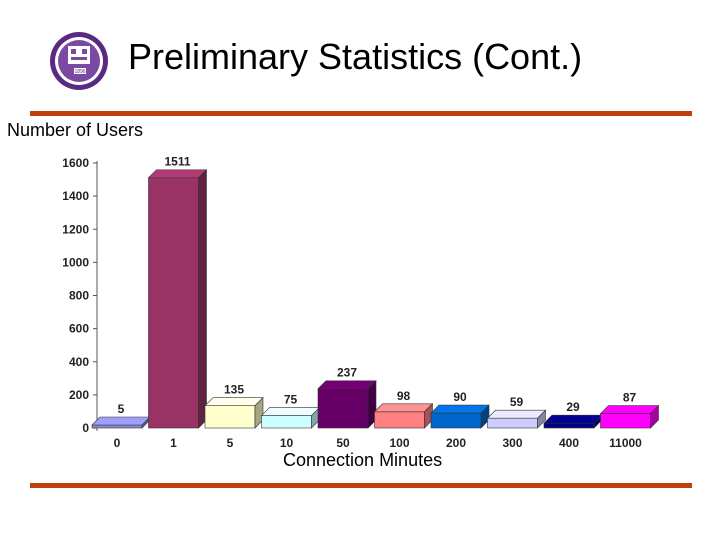 The image size is (720, 540). Describe the element at coordinates (75, 163) in the screenshot. I see `y-tick-label: 1600` at that location.